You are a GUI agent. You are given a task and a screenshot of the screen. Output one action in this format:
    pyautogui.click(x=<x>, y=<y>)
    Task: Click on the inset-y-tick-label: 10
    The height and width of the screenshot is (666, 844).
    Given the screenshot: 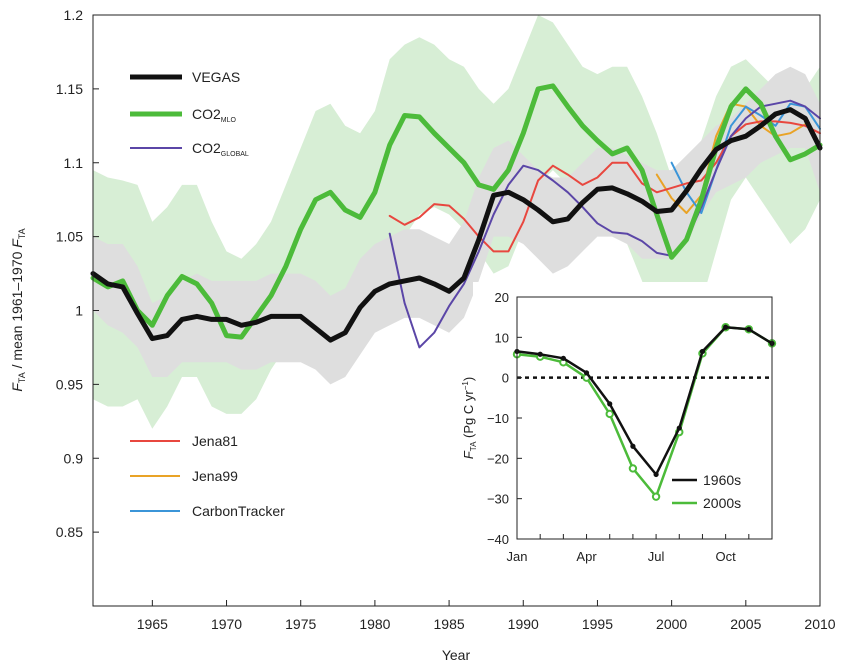 What is the action you would take?
    pyautogui.click(x=502, y=337)
    